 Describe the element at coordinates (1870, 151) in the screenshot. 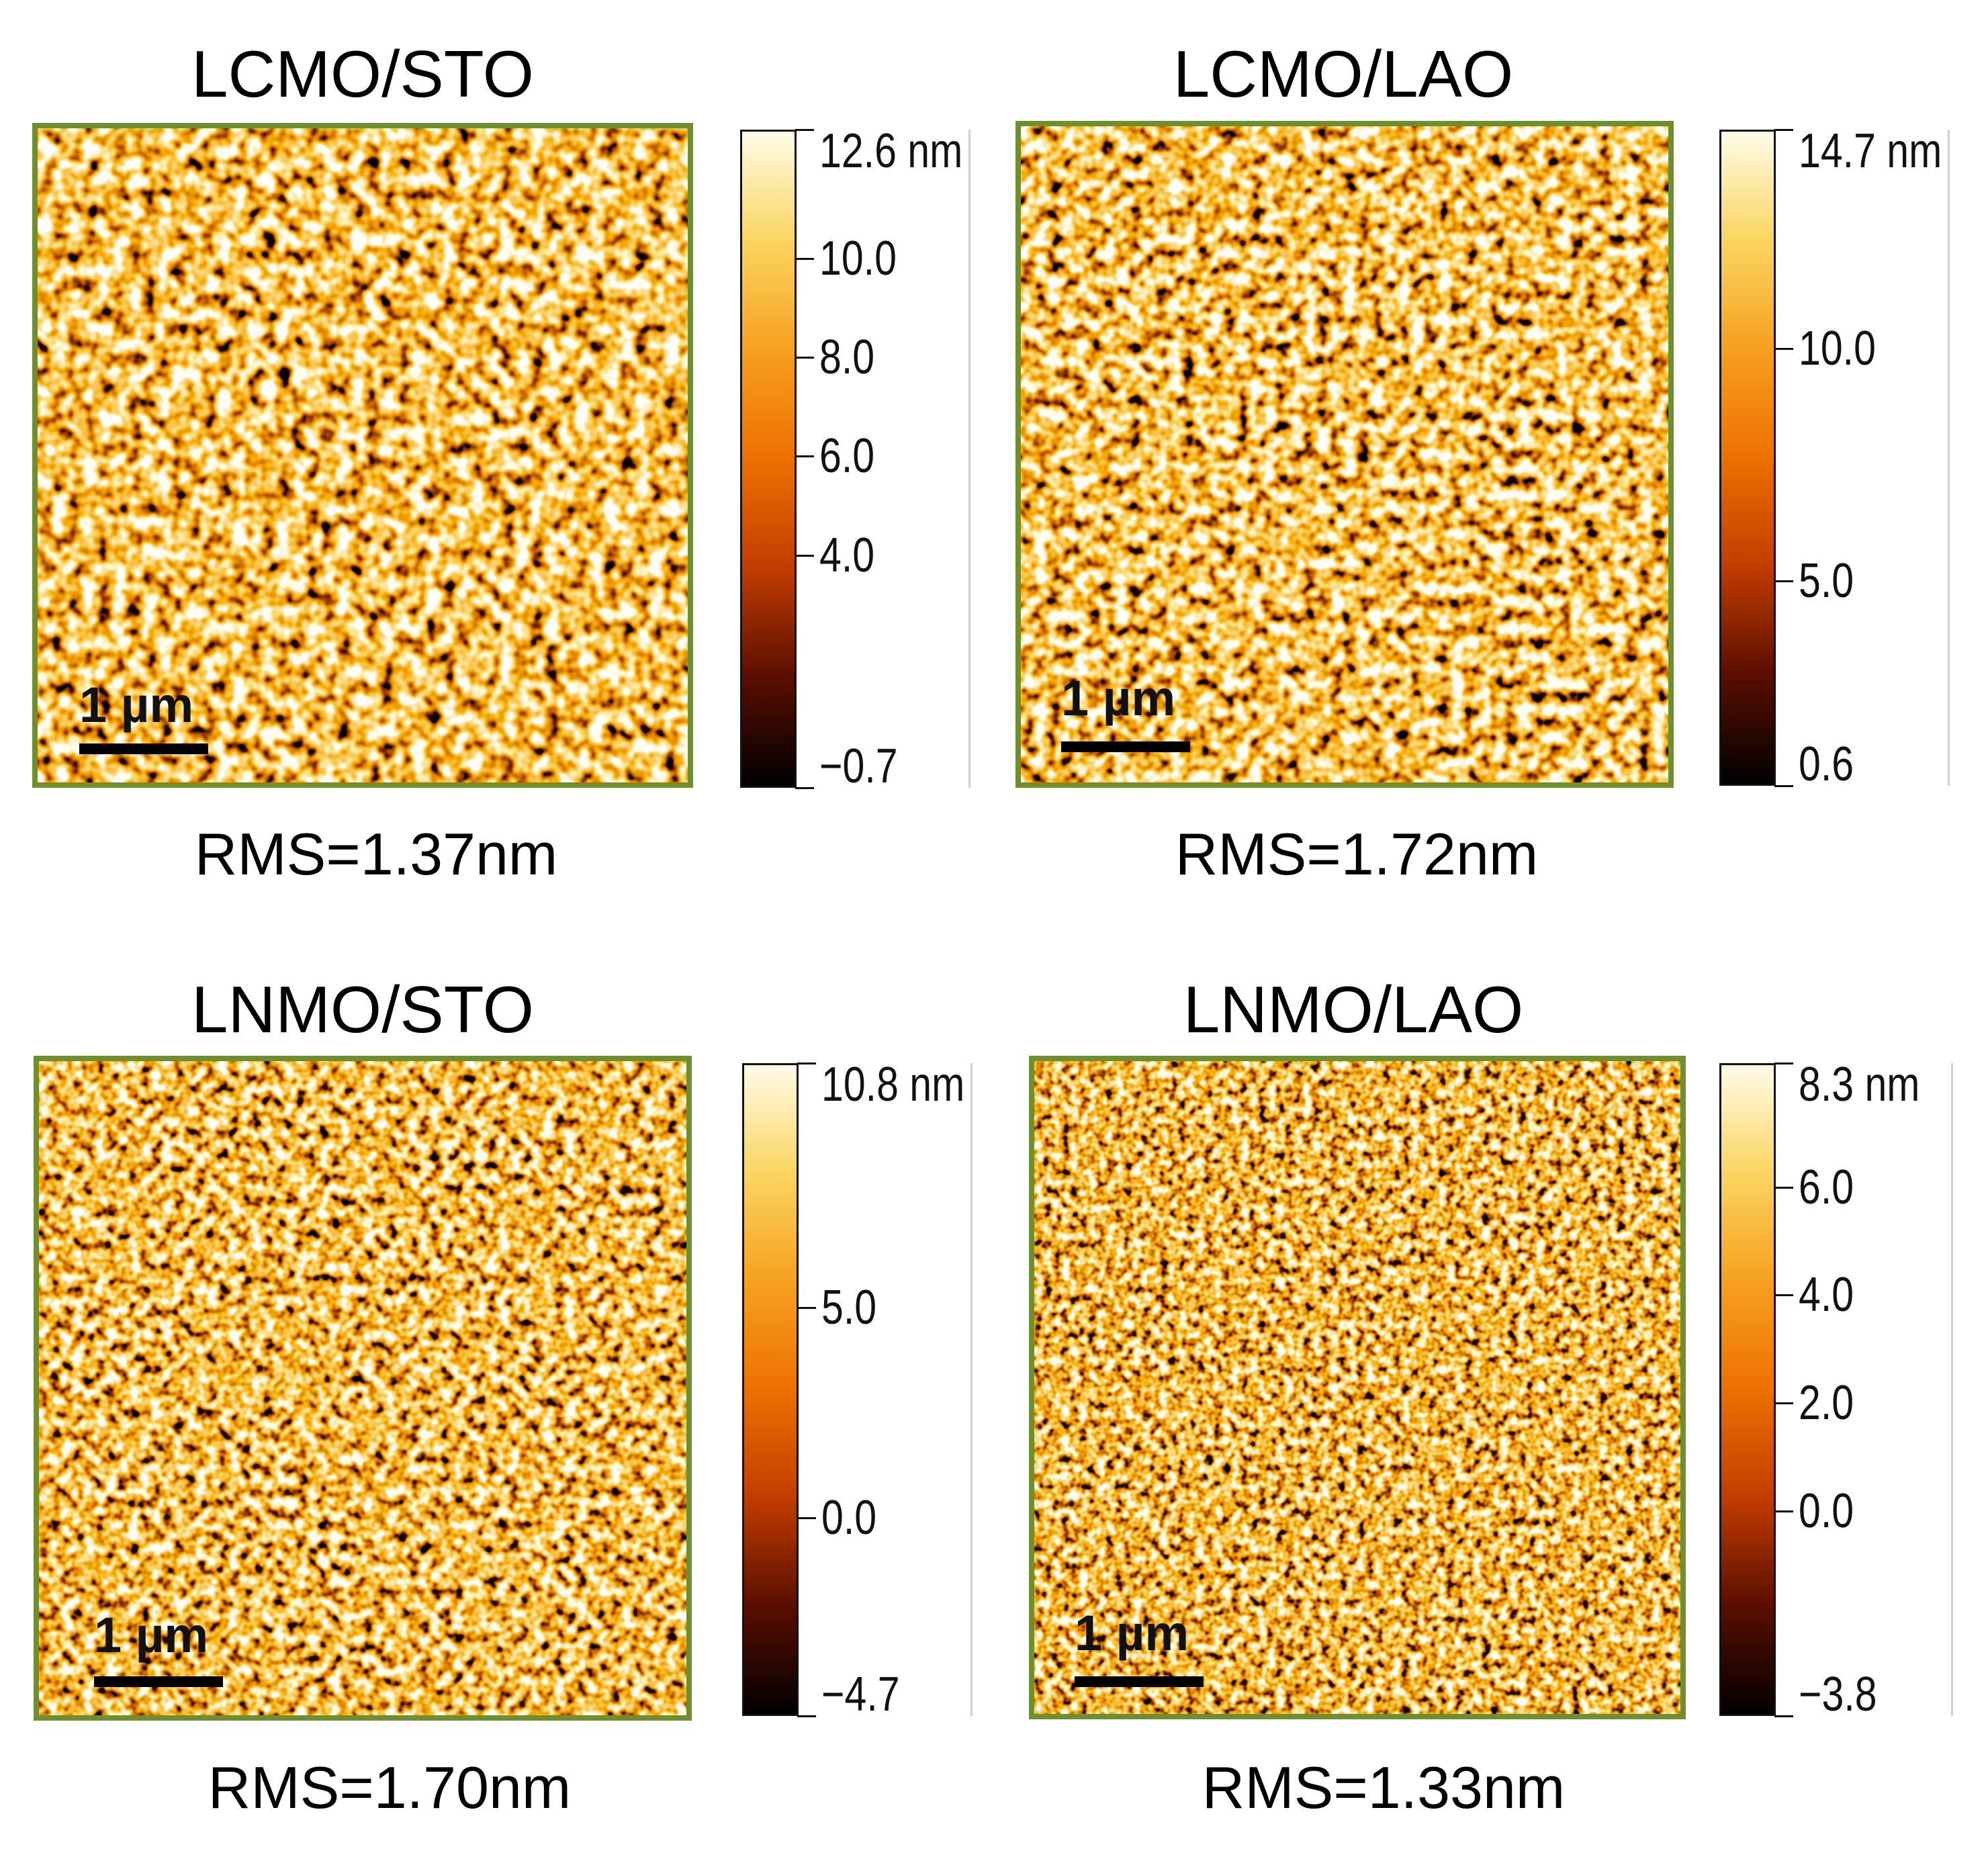

I see `color-bar-tick-label: 14.7 nm` at that location.